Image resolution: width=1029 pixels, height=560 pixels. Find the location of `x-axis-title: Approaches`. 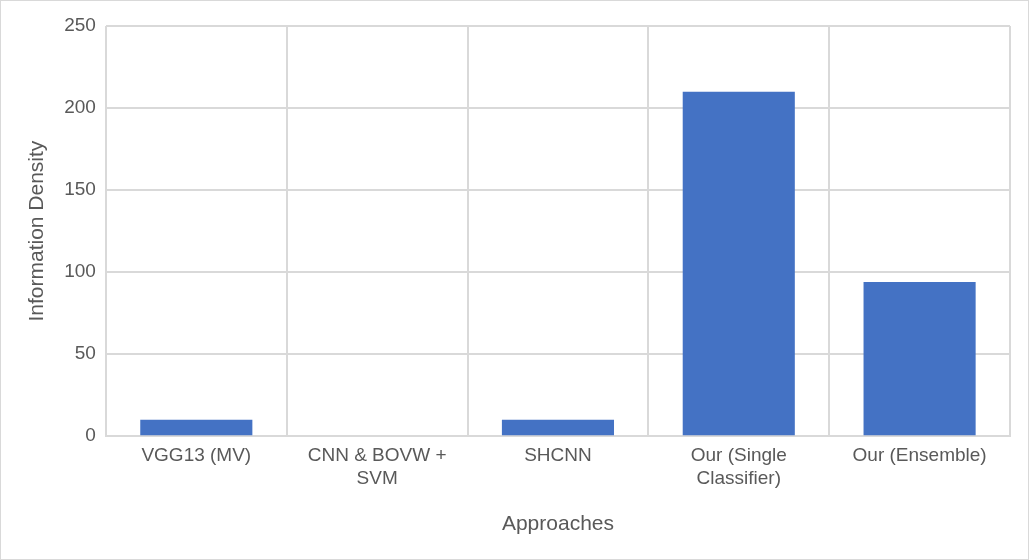

x-axis-title: Approaches is located at coordinates (557, 523).